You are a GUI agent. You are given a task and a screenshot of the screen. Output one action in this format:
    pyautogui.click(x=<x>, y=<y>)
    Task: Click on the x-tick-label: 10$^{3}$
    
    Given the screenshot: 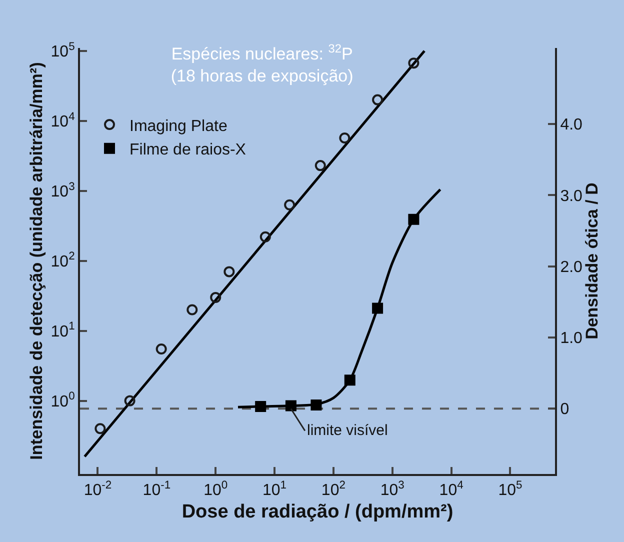 What is the action you would take?
    pyautogui.click(x=392, y=489)
    